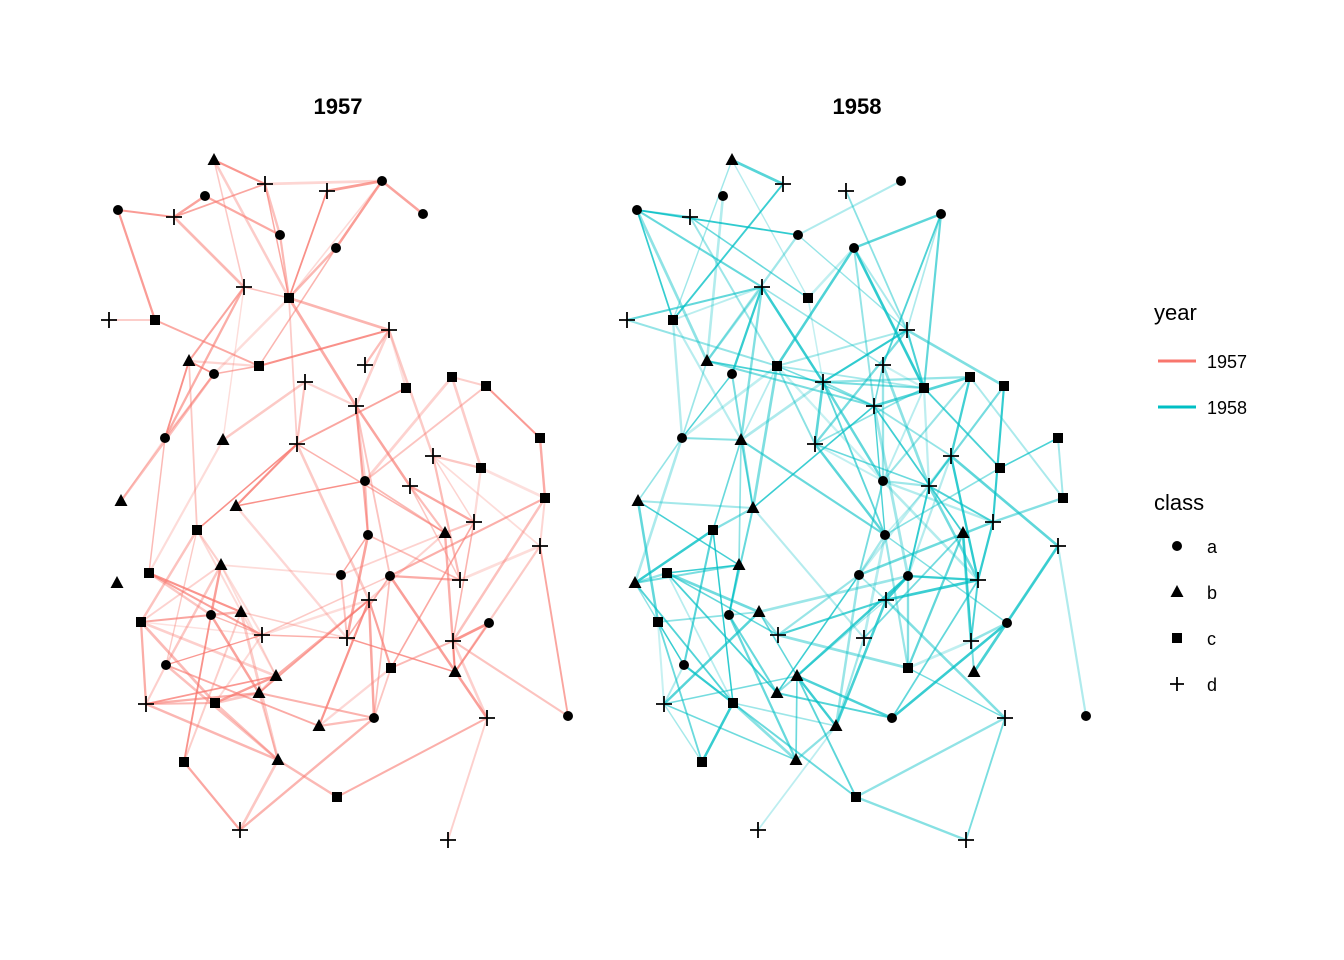 The width and height of the screenshot is (1344, 960). Describe the element at coordinates (481, 468) in the screenshot. I see `node-1957-29-class-c` at that location.